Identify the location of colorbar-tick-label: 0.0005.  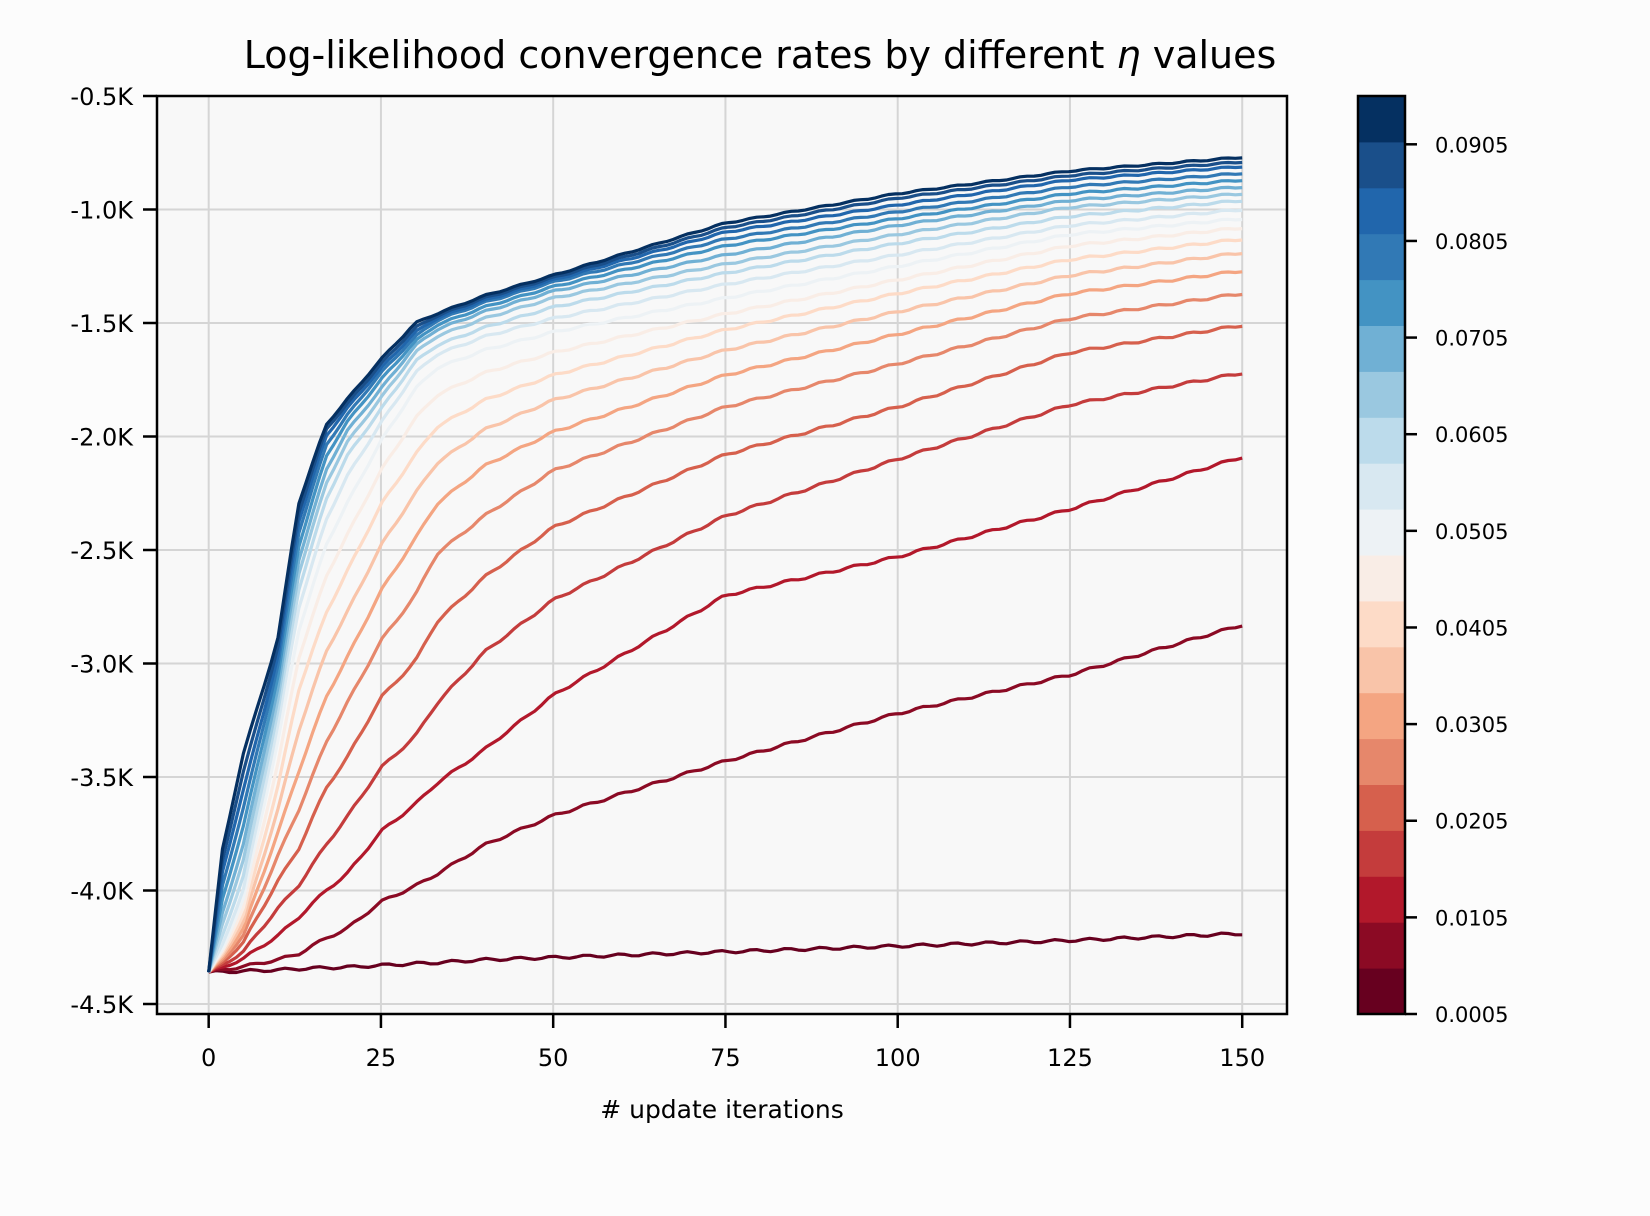
(1471, 1015).